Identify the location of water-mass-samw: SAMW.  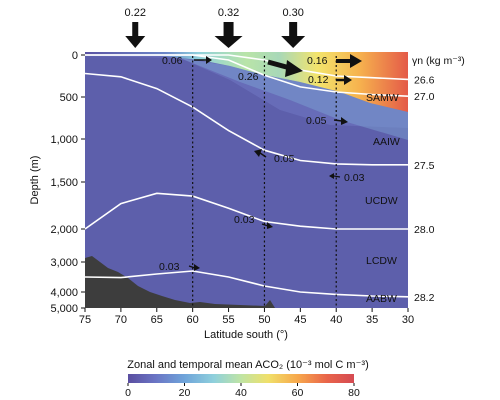
(382, 98).